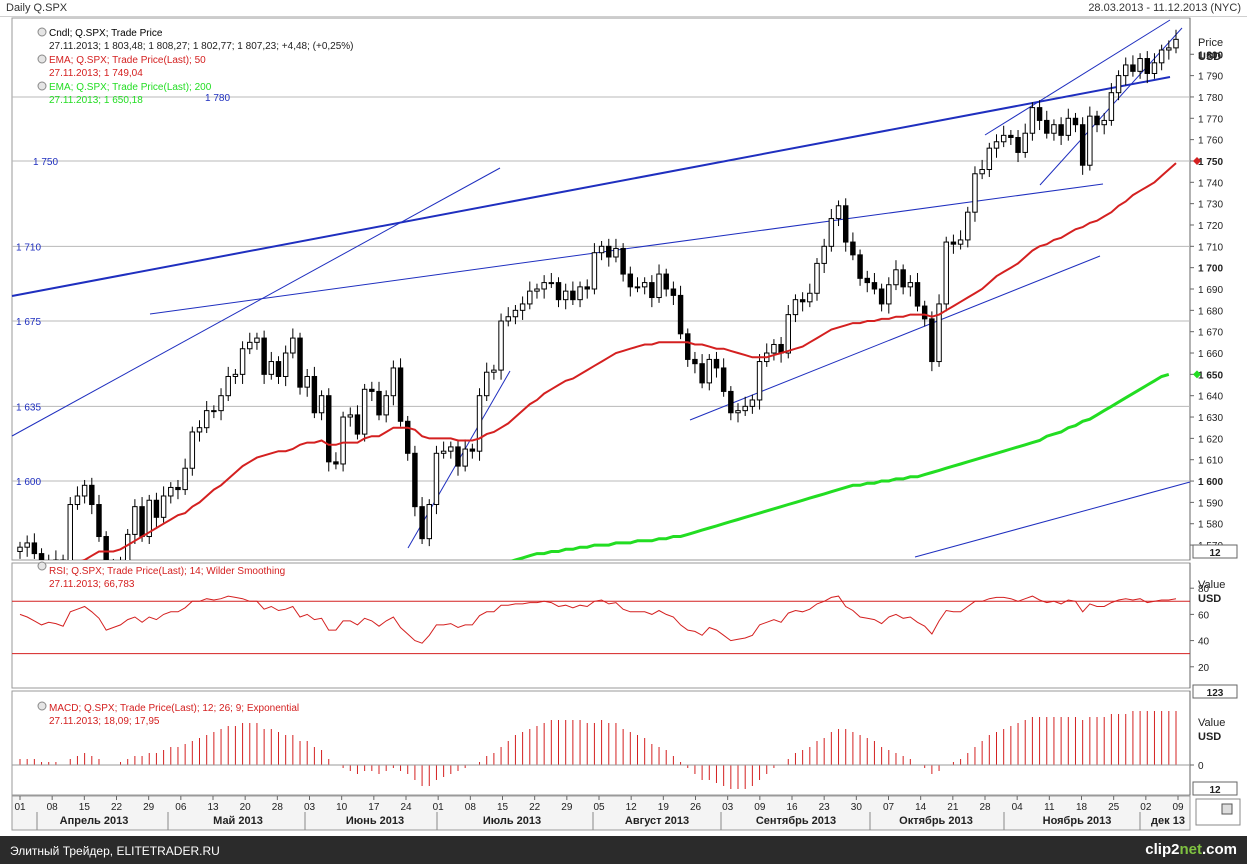 The height and width of the screenshot is (864, 1247). What do you see at coordinates (598, 619) in the screenshot?
I see `rsi-line` at bounding box center [598, 619].